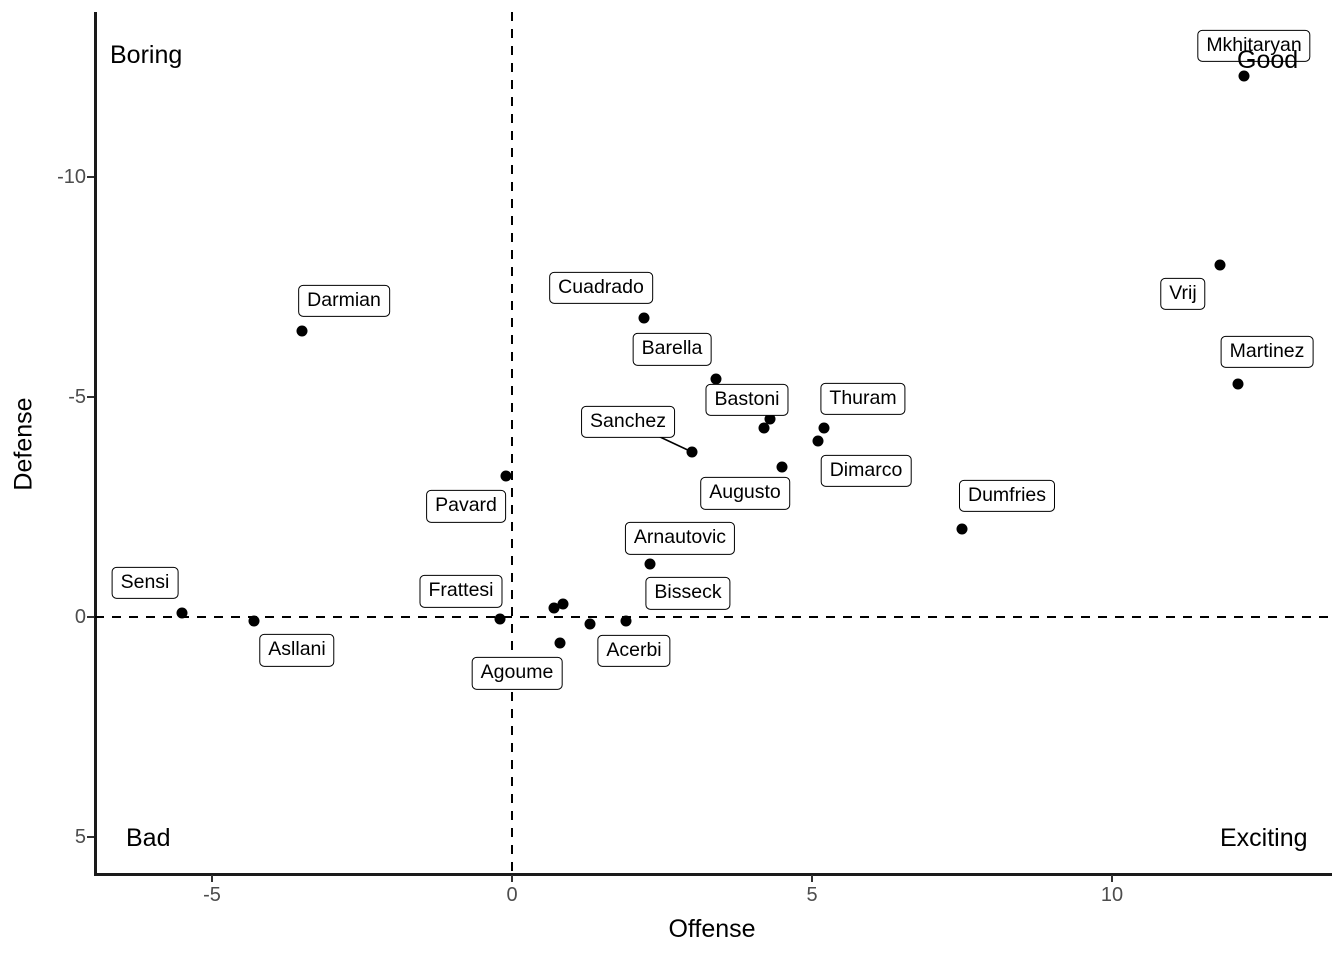 The image size is (1344, 960). What do you see at coordinates (1007, 496) in the screenshot?
I see `point-label: Dumfries` at bounding box center [1007, 496].